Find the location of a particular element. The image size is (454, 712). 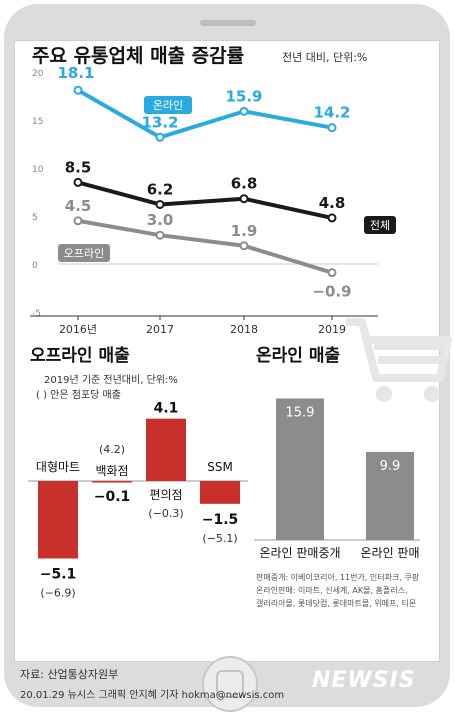

data-label: 6.2 is located at coordinates (160, 189).